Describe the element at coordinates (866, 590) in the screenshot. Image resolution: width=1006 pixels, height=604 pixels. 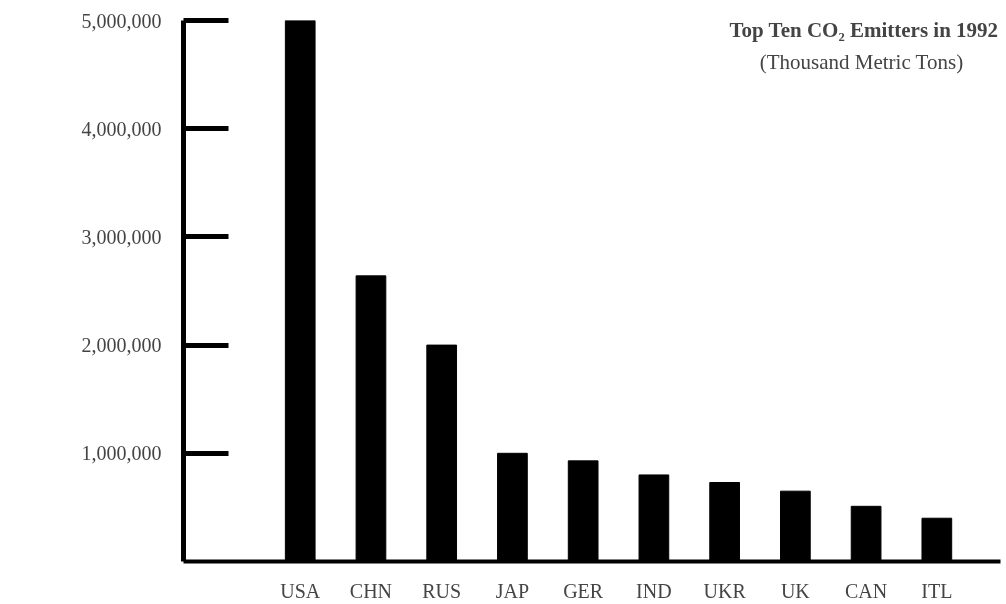
I see `x-tick-label: CAN` at that location.